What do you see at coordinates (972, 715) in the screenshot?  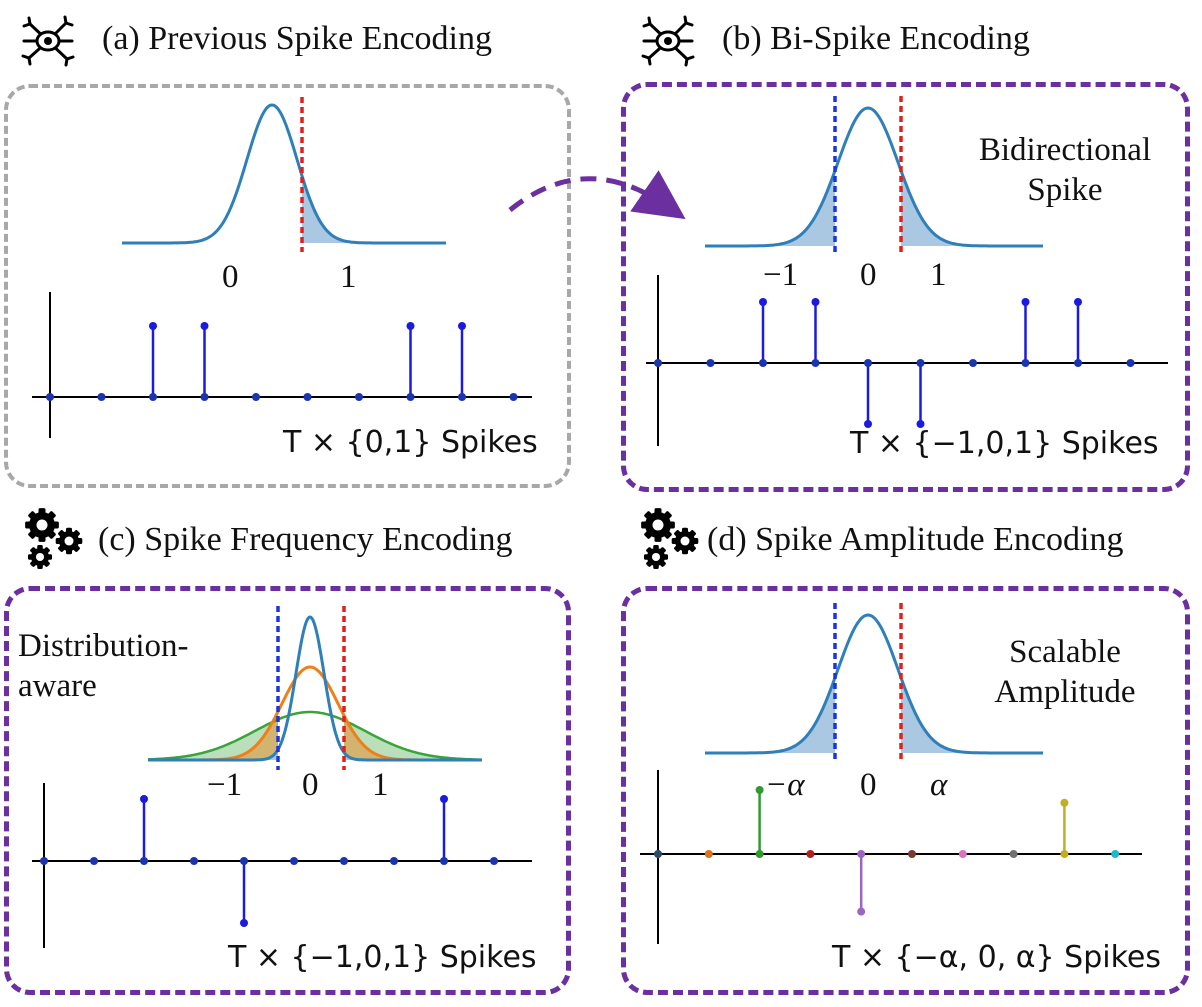 I see `panel-d-right-tail-fill` at bounding box center [972, 715].